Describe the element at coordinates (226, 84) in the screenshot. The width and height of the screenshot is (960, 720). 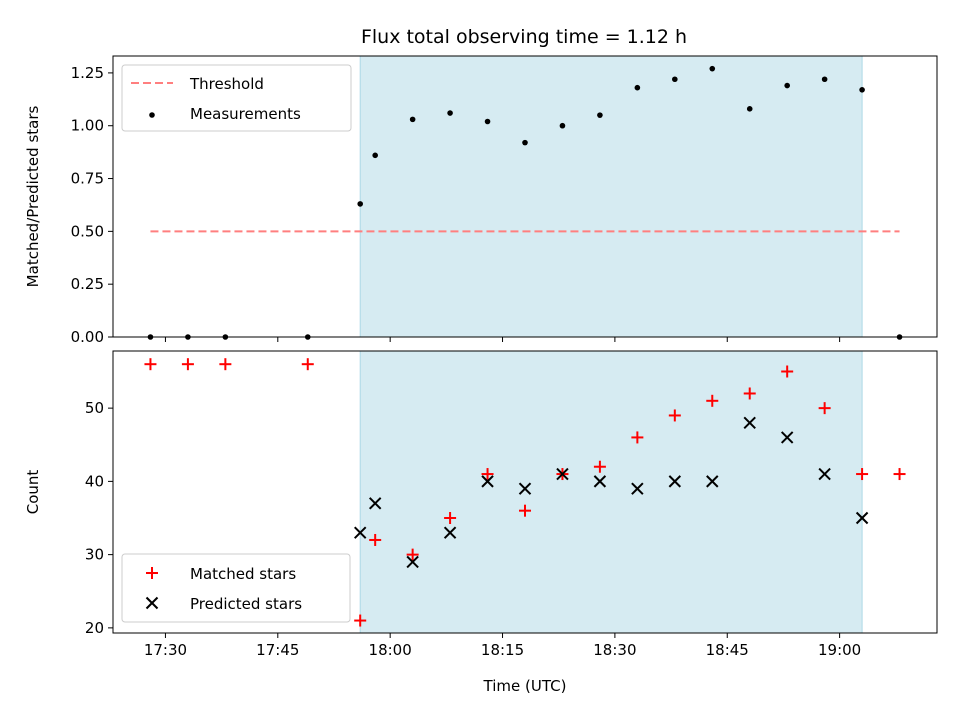
I see `legend-threshold-label: Threshold` at that location.